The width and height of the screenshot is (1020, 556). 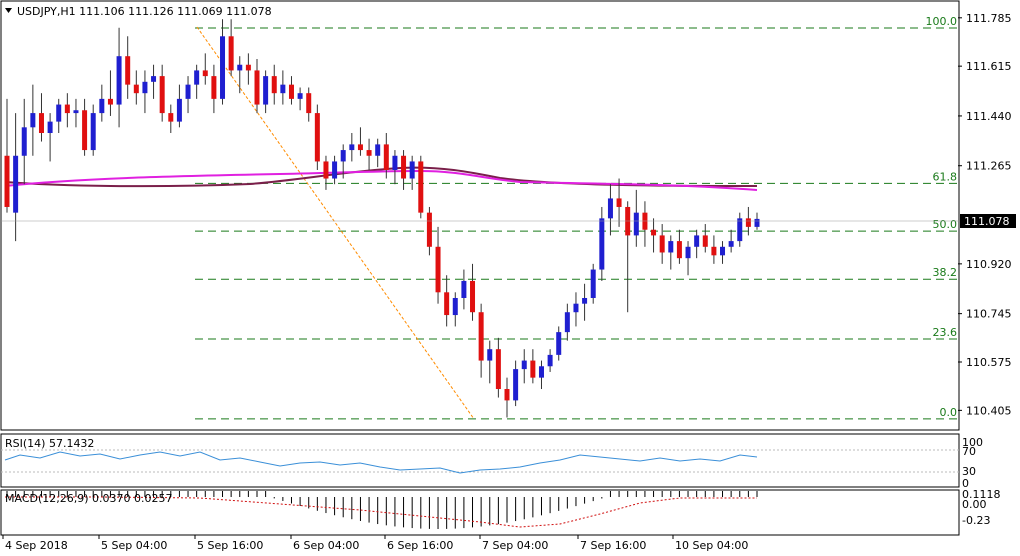 I want to click on price-tick-label: 111.785, so click(x=989, y=18).